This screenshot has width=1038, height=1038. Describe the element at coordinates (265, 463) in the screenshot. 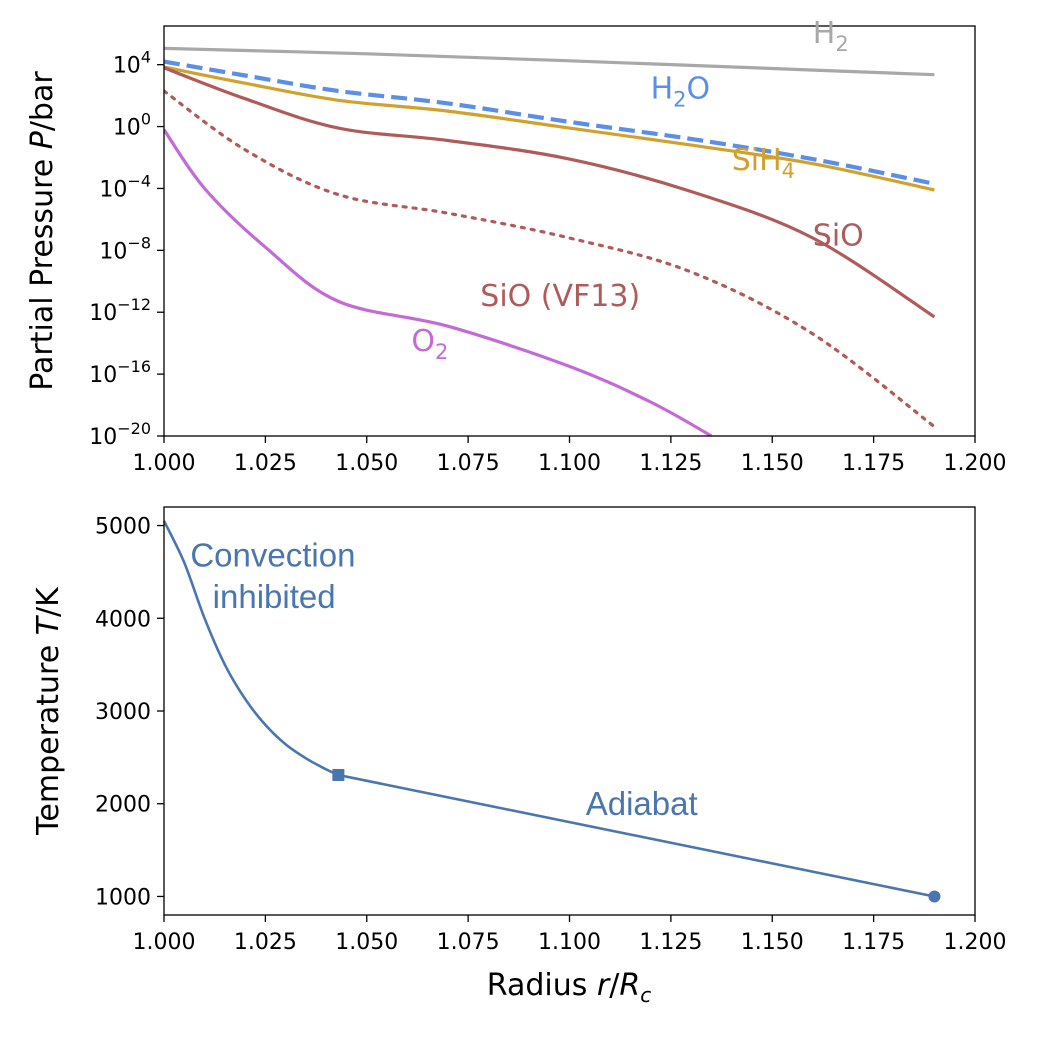

I see `top-x-tick-label: 1.025` at that location.